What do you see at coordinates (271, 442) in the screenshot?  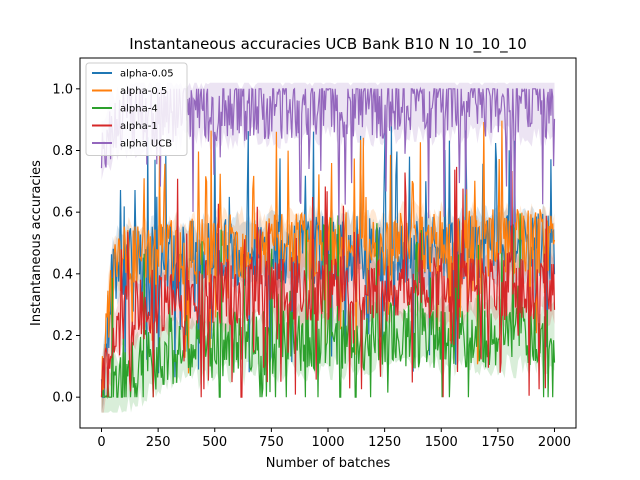 I see `x-tick-label: 750` at bounding box center [271, 442].